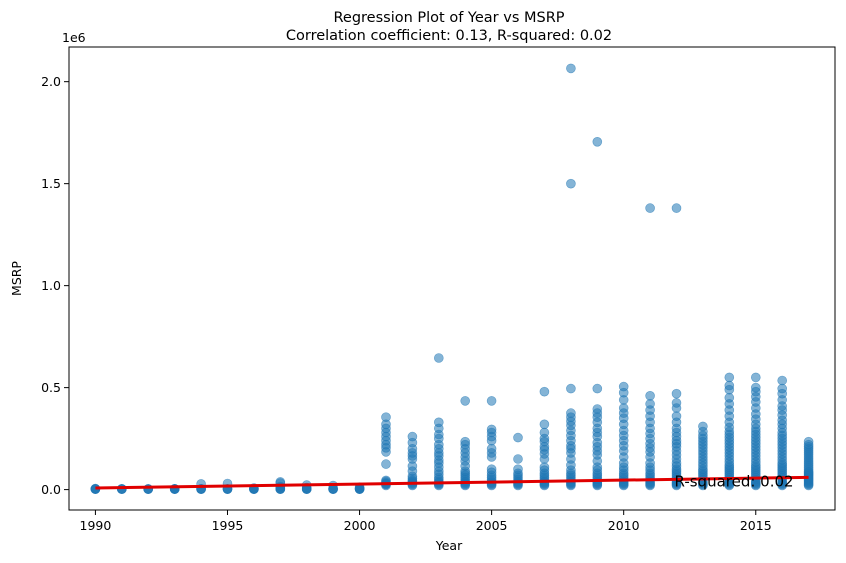 This screenshot has height=563, width=846. What do you see at coordinates (756, 525) in the screenshot?
I see `x-tick-label: 2015` at bounding box center [756, 525].